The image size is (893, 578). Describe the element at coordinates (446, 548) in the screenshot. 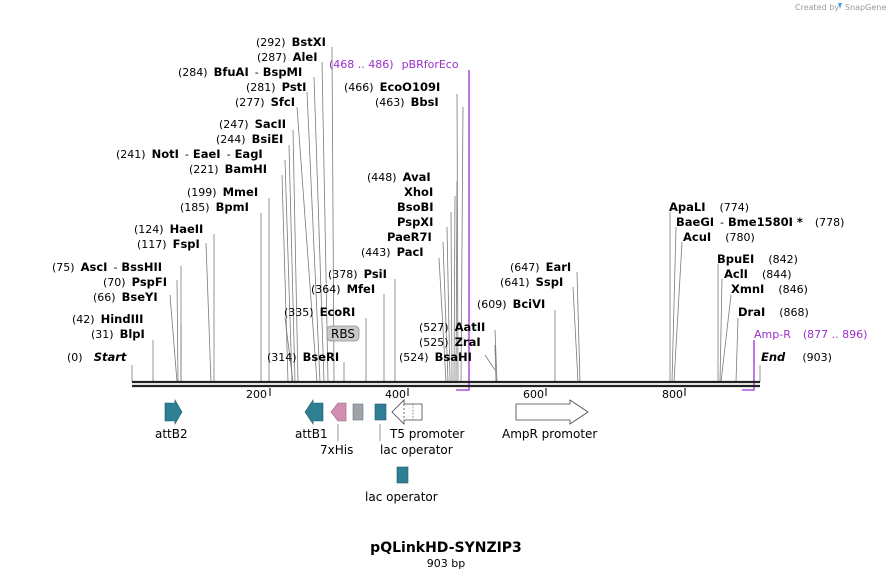

I see `map-title: pQLinkHD-SYNZIP3` at that location.